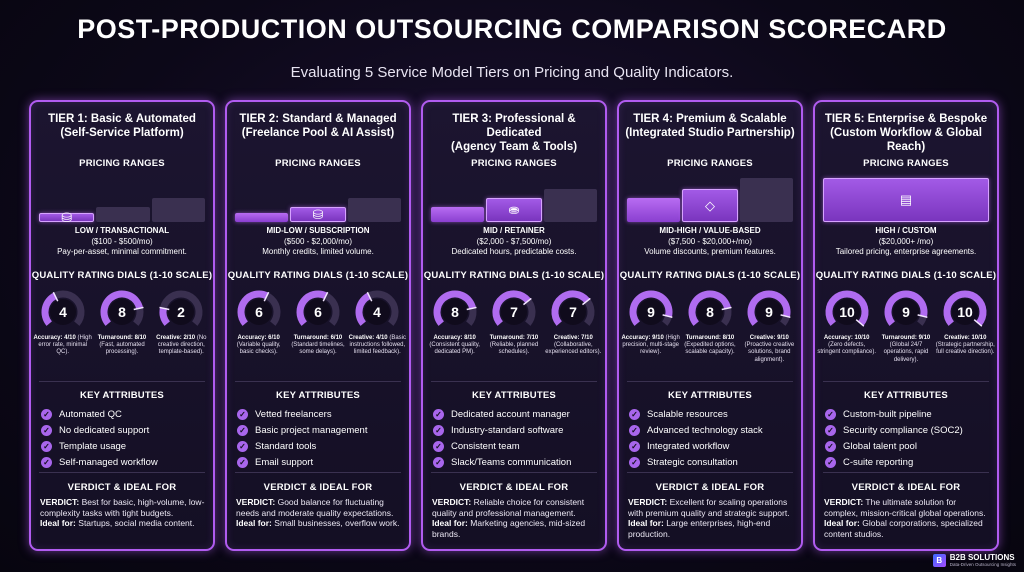 The width and height of the screenshot is (1024, 572). I want to click on brand-logo-icon: B, so click(939, 560).